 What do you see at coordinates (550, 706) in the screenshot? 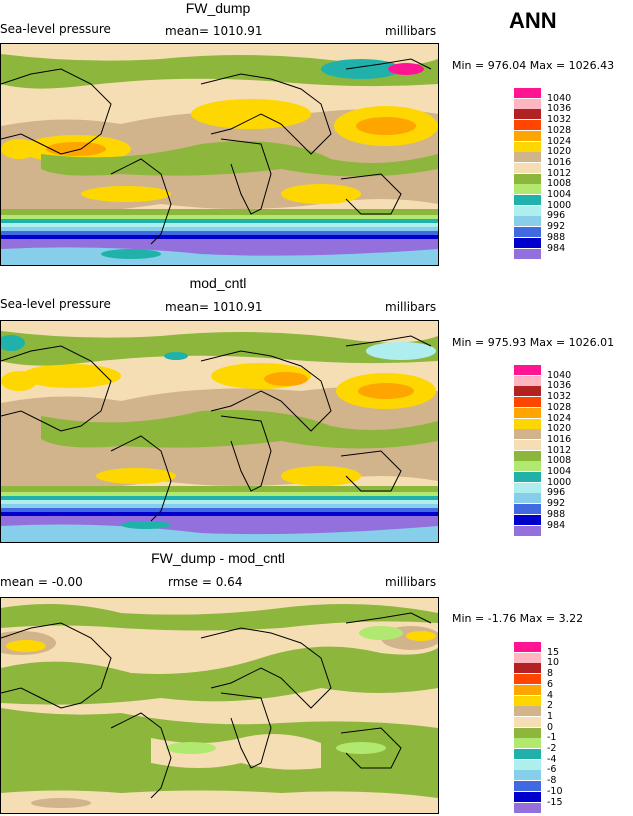
I see `legend-label: 2` at bounding box center [550, 706].